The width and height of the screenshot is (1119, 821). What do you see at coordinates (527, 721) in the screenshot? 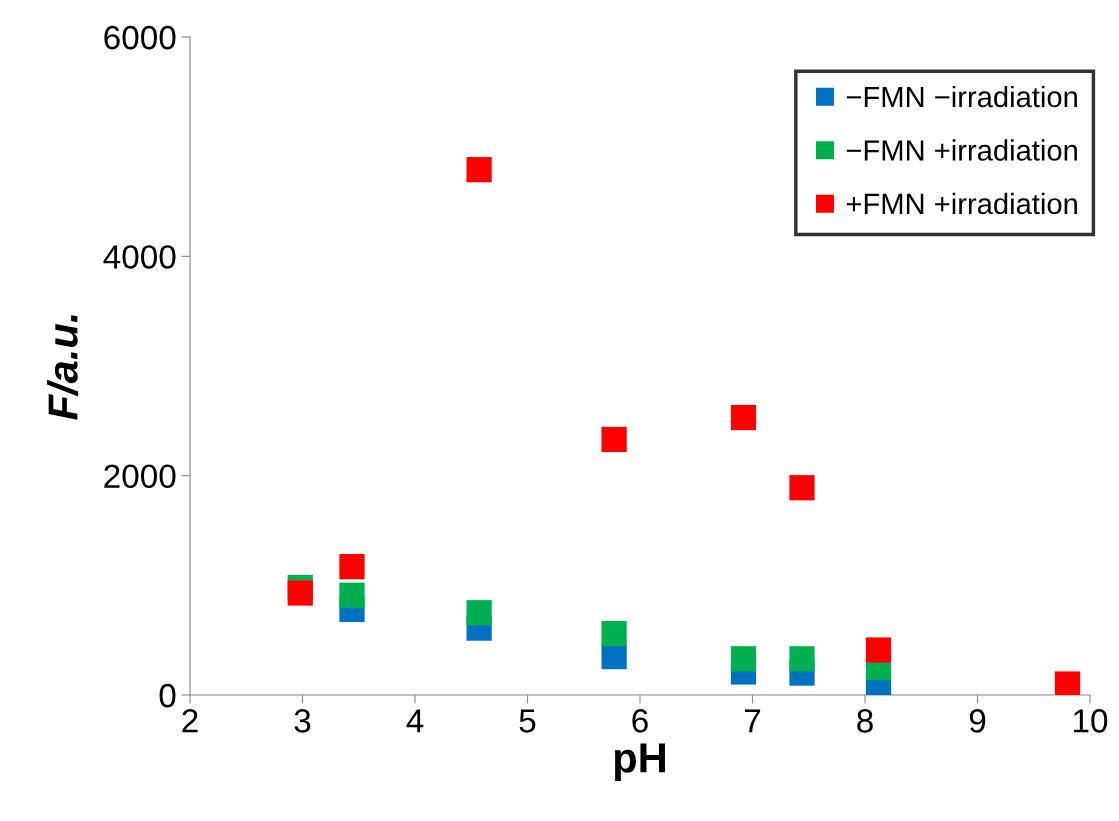
I see `x-tick-label: 5` at bounding box center [527, 721].